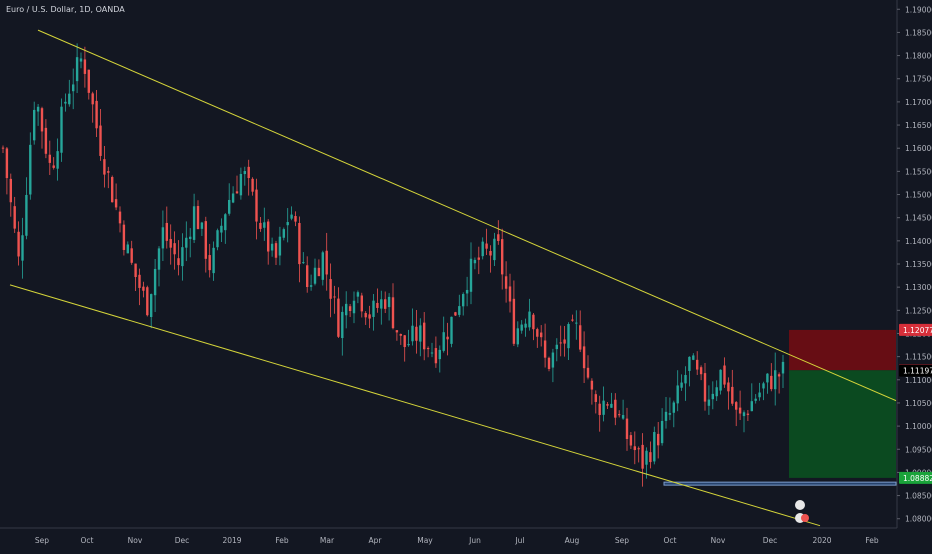  What do you see at coordinates (231, 540) in the screenshot?
I see `time-axis-label: 2019` at bounding box center [231, 540].